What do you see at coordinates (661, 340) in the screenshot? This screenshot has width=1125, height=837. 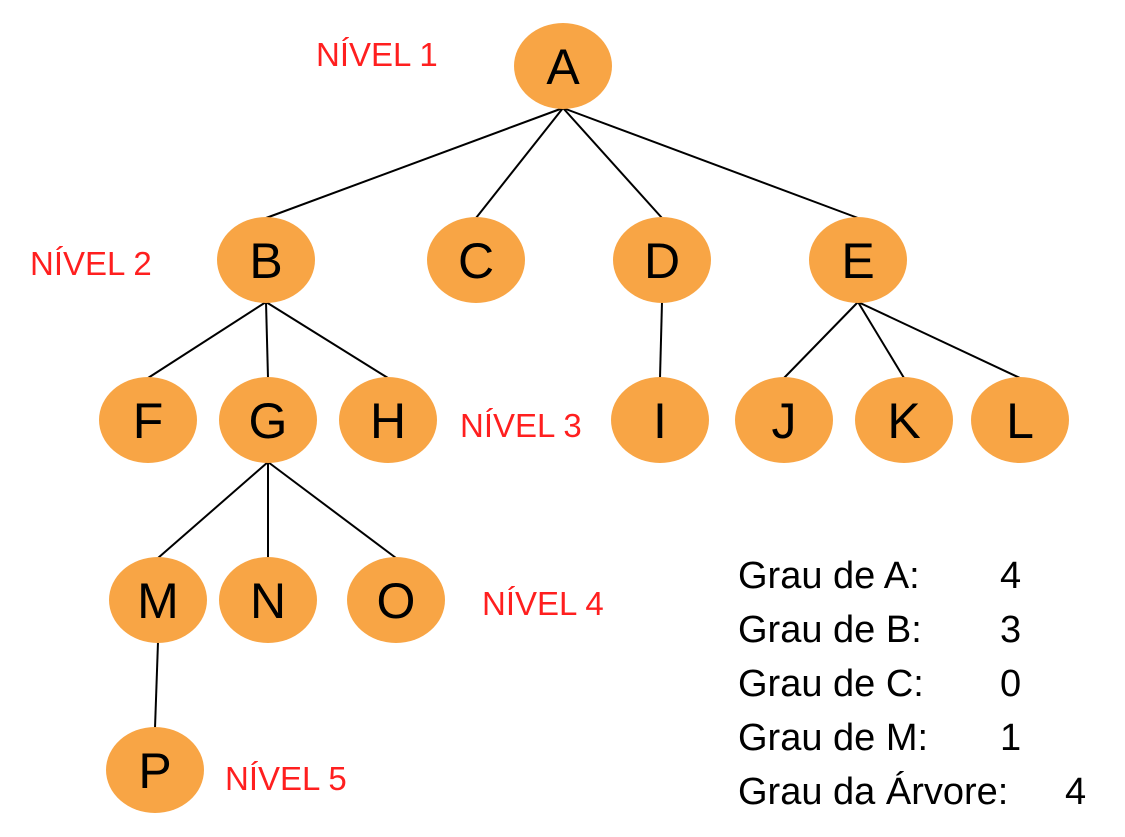 I see `edge-d-i` at bounding box center [661, 340].